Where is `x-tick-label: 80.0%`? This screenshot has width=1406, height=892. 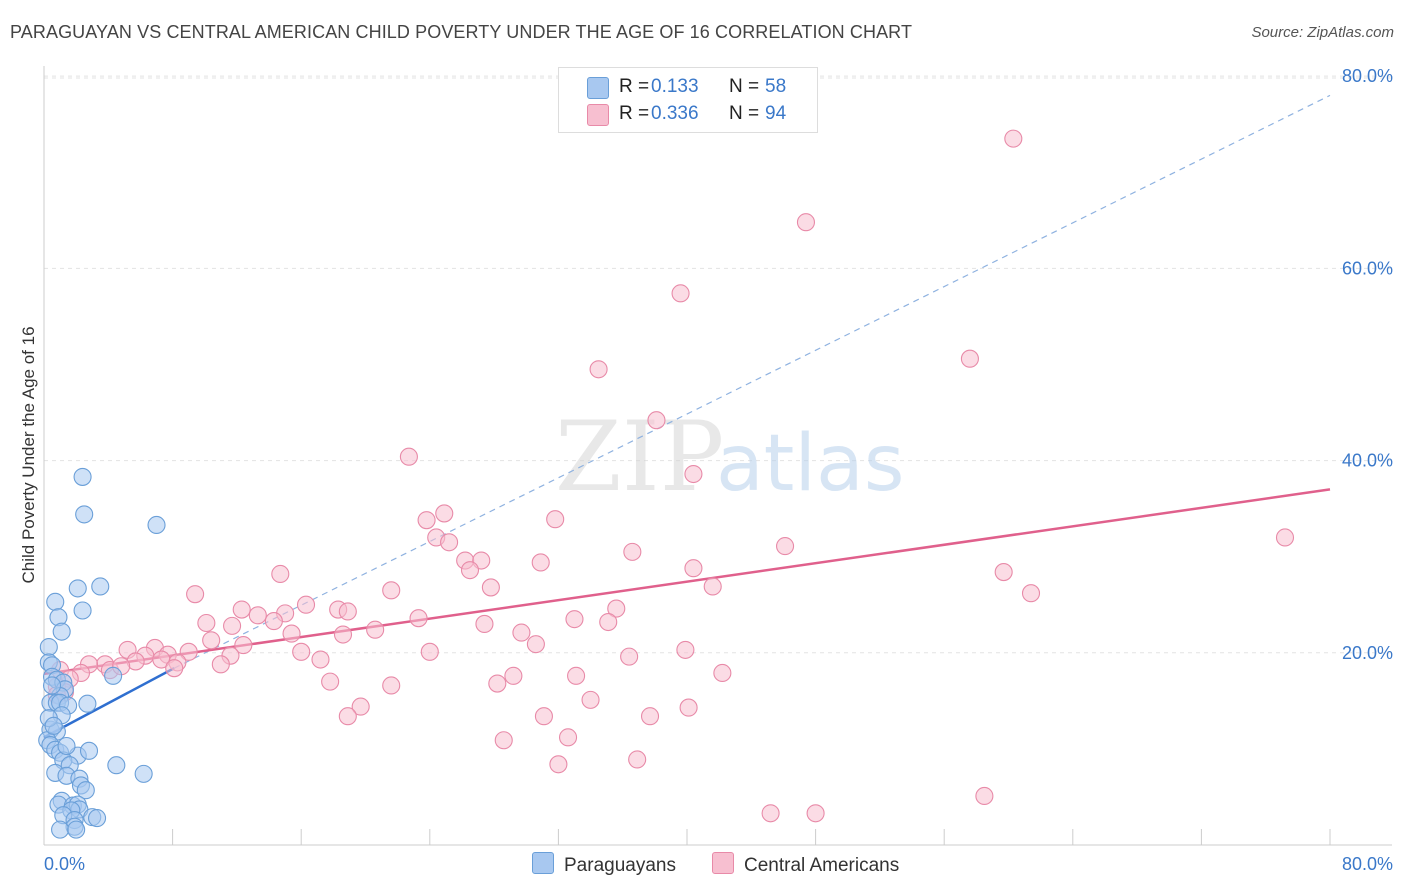
x-tick-label: 80.0% is located at coordinates (1367, 864).